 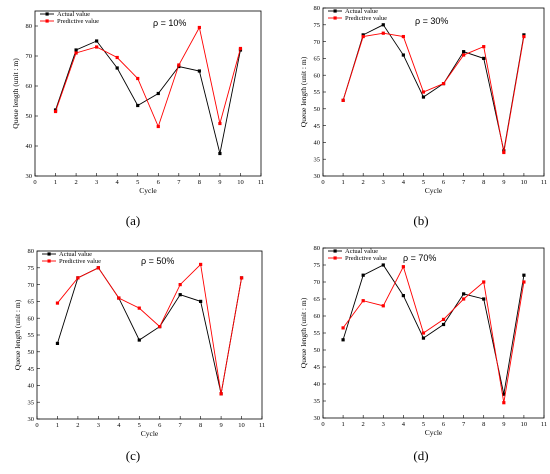 What do you see at coordinates (503, 182) in the screenshot?
I see `x-tick-label: 9` at bounding box center [503, 182].